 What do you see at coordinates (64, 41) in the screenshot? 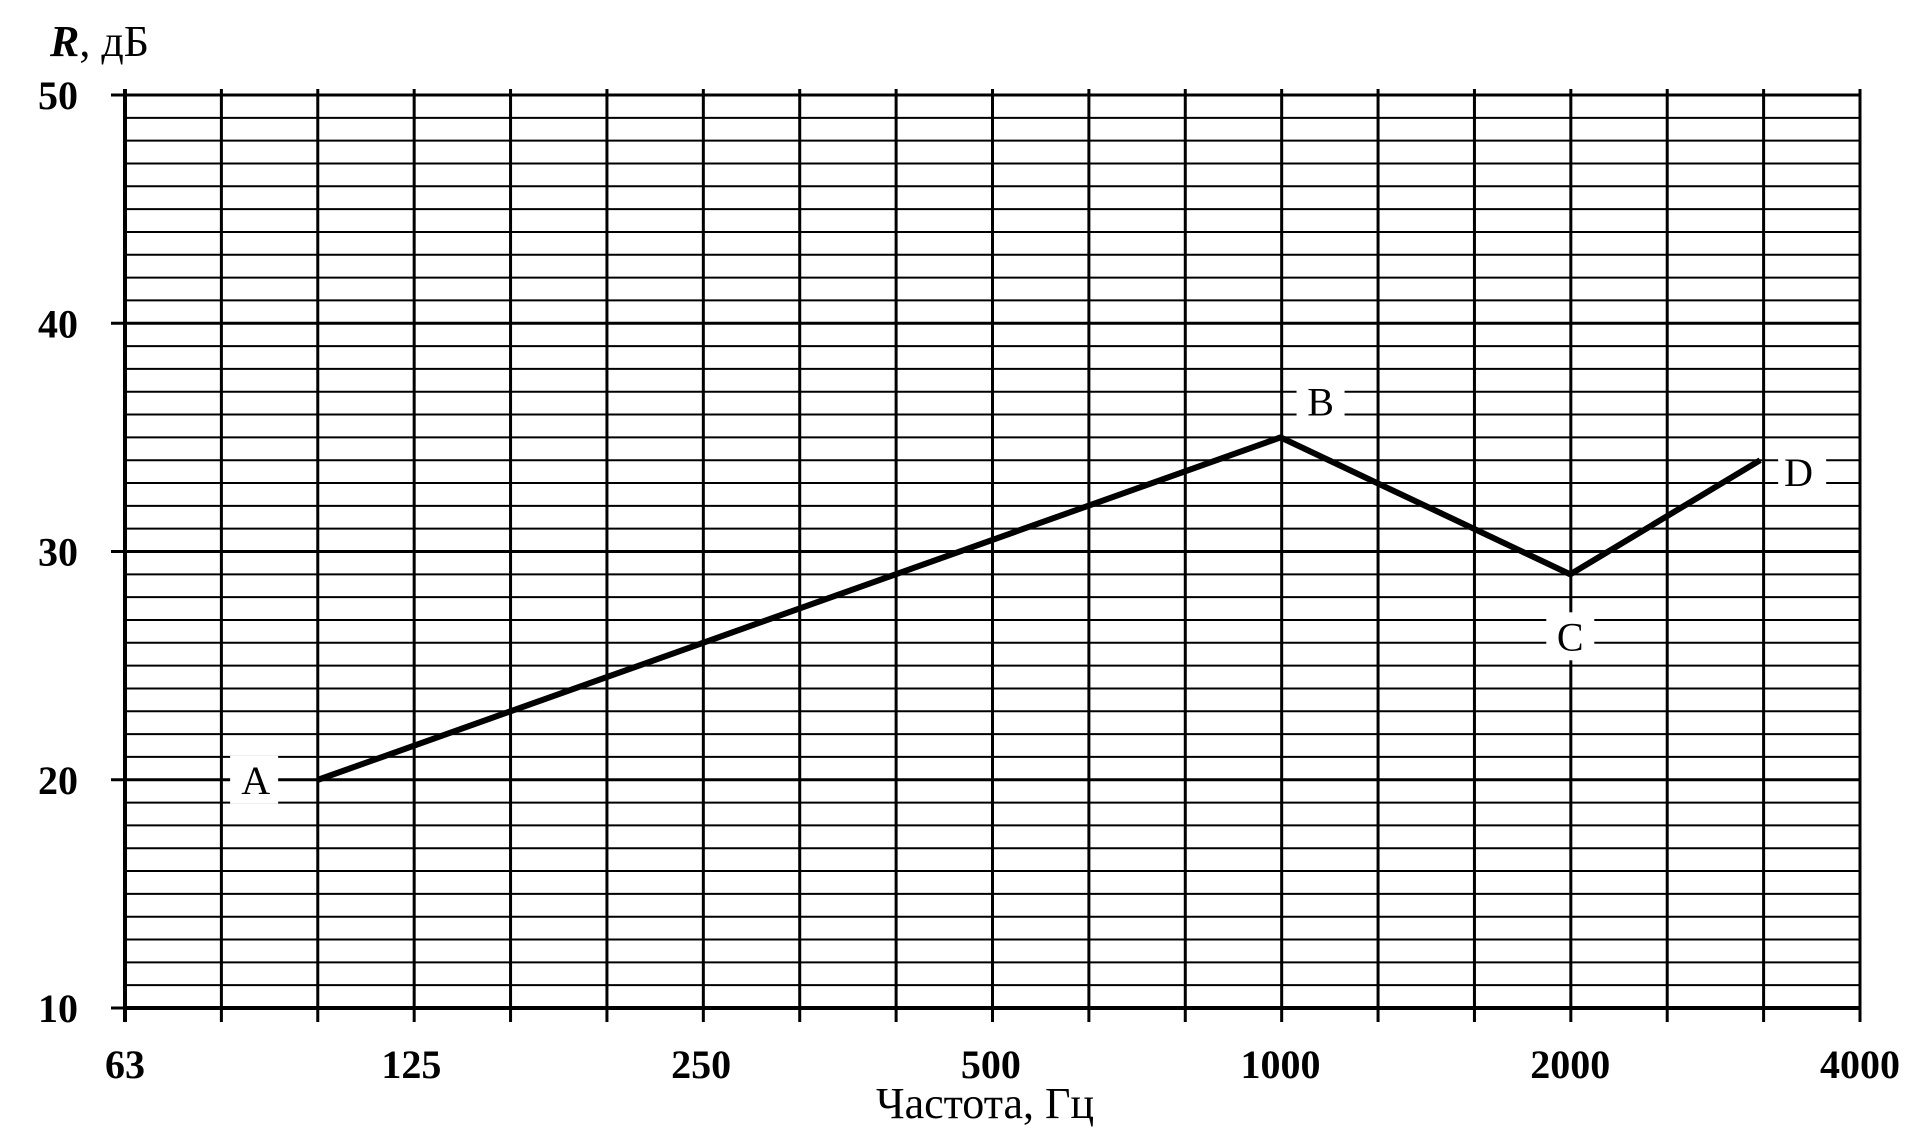
I see `y-axis-symbol: R` at bounding box center [64, 41].